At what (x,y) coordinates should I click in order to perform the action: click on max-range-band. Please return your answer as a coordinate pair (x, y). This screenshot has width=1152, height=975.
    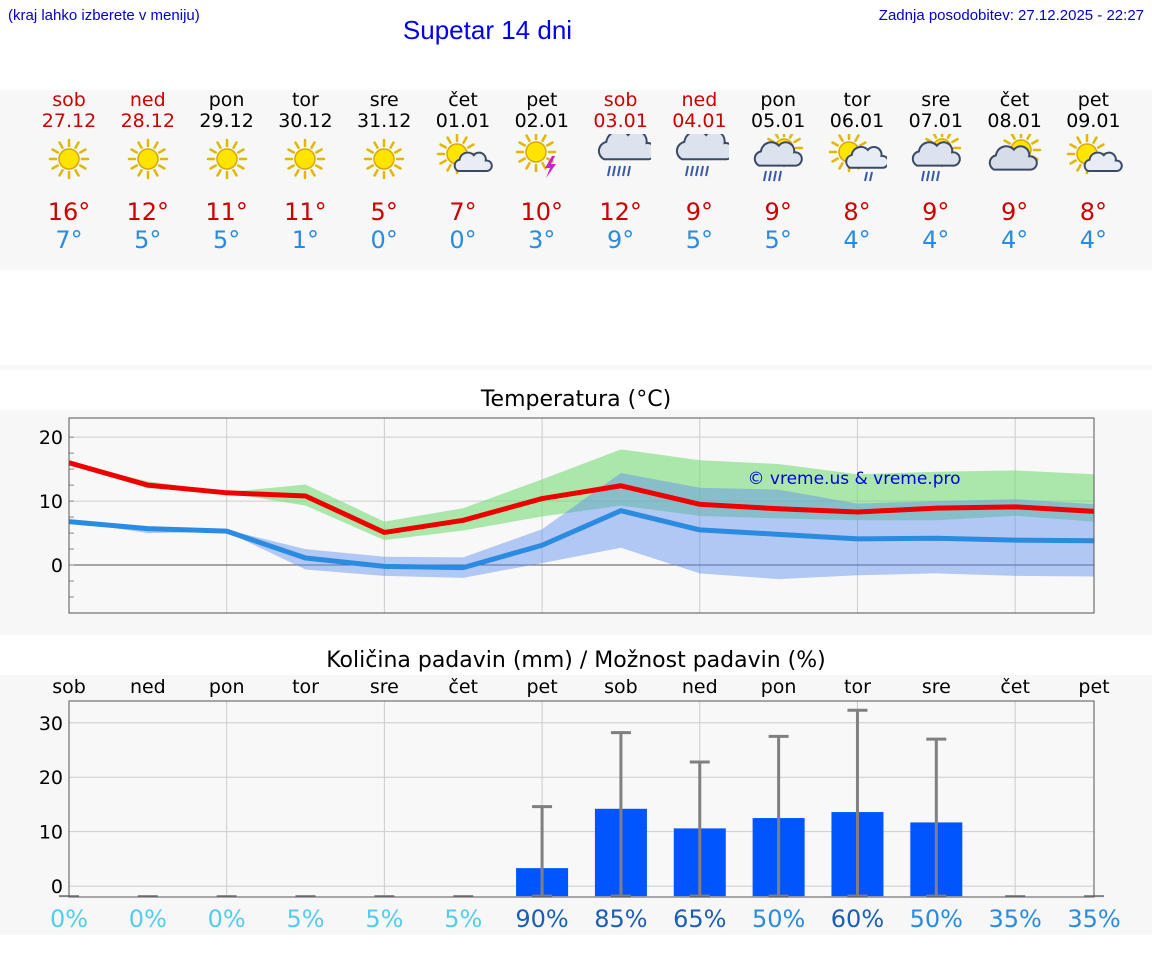
    Looking at the image, I should click on (581, 495).